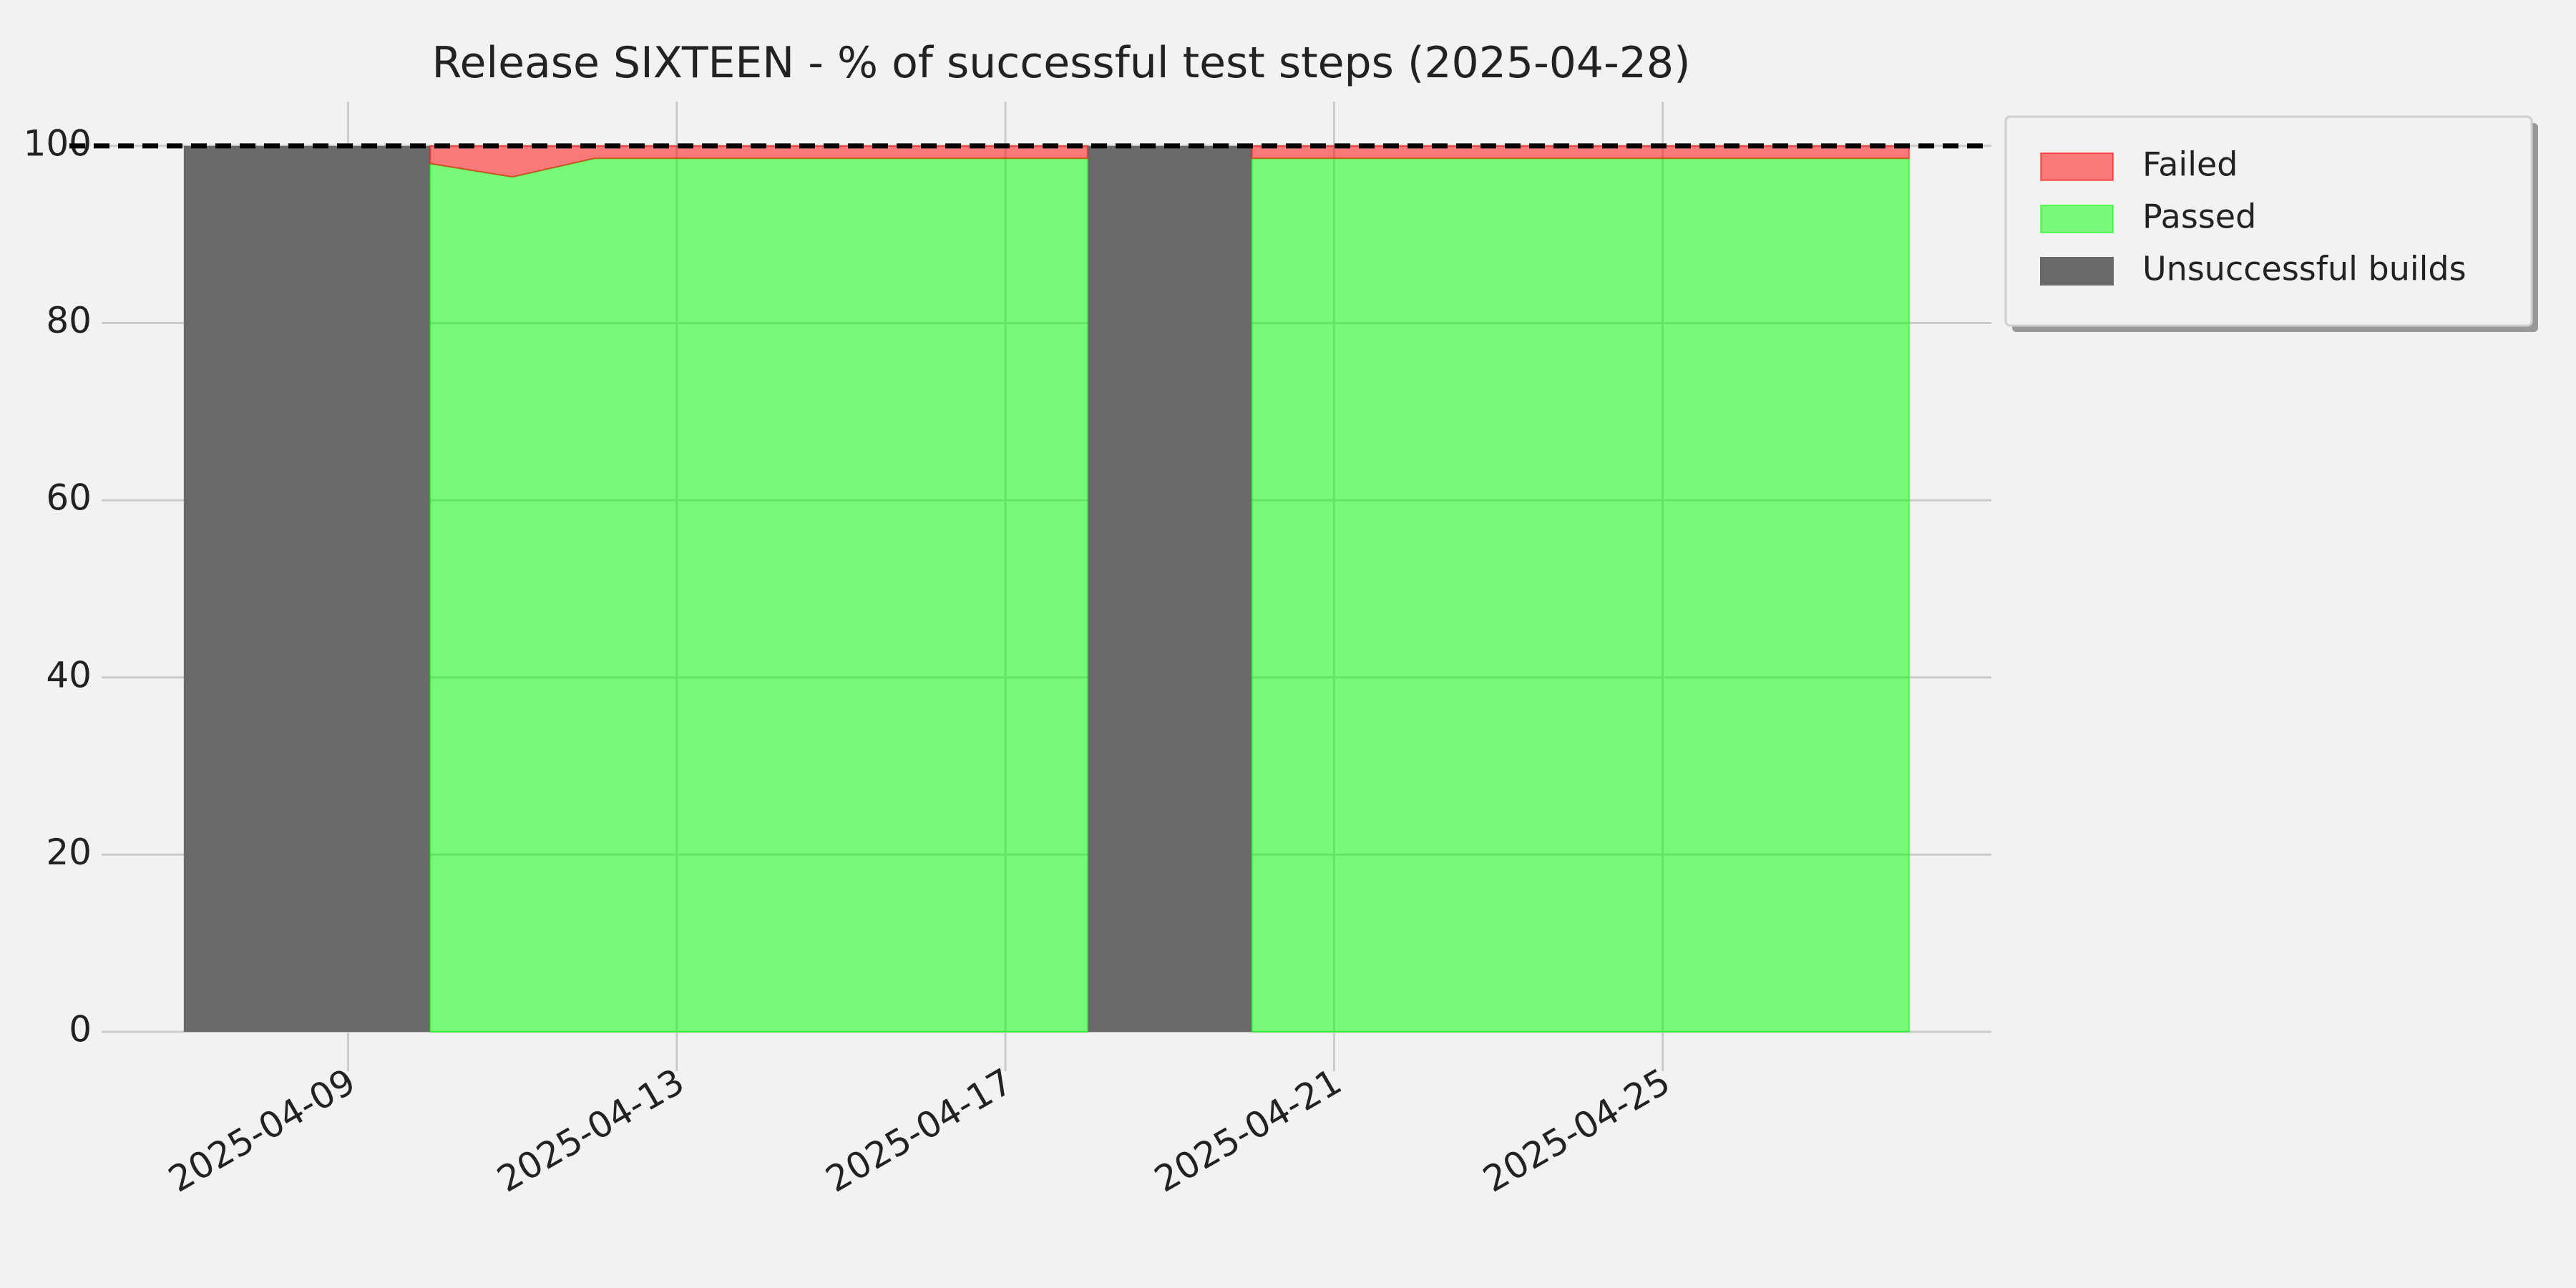 The height and width of the screenshot is (1288, 2576). I want to click on y-tick-label: 80, so click(69, 320).